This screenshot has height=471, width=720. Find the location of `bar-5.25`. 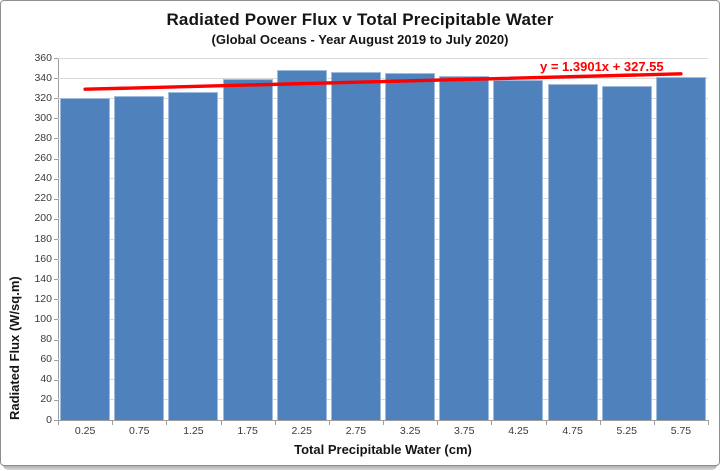

bar-5.25 is located at coordinates (626, 252).